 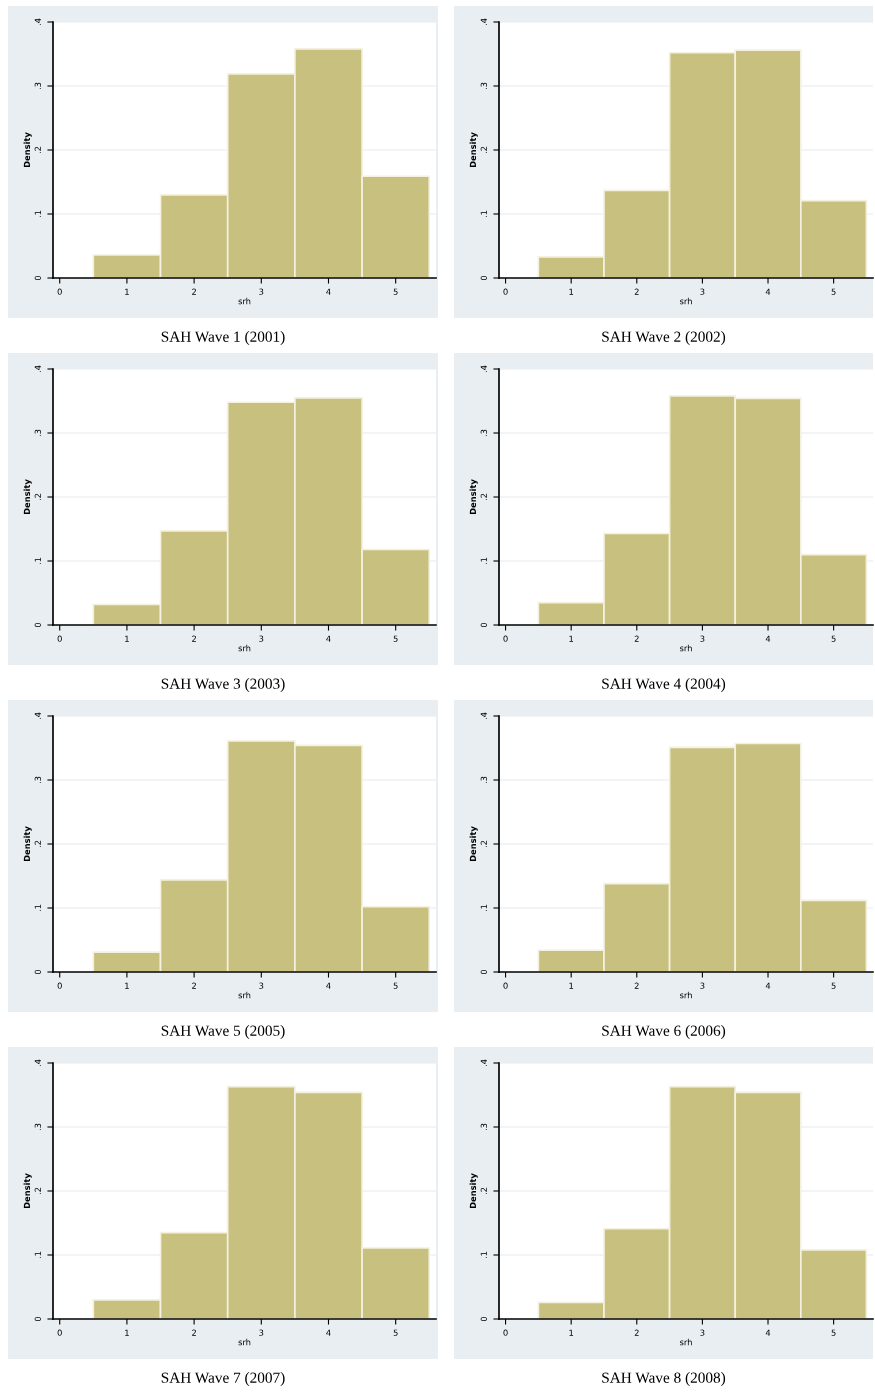 What do you see at coordinates (664, 685) in the screenshot?
I see `text: SAH Wave 4 (2004)` at bounding box center [664, 685].